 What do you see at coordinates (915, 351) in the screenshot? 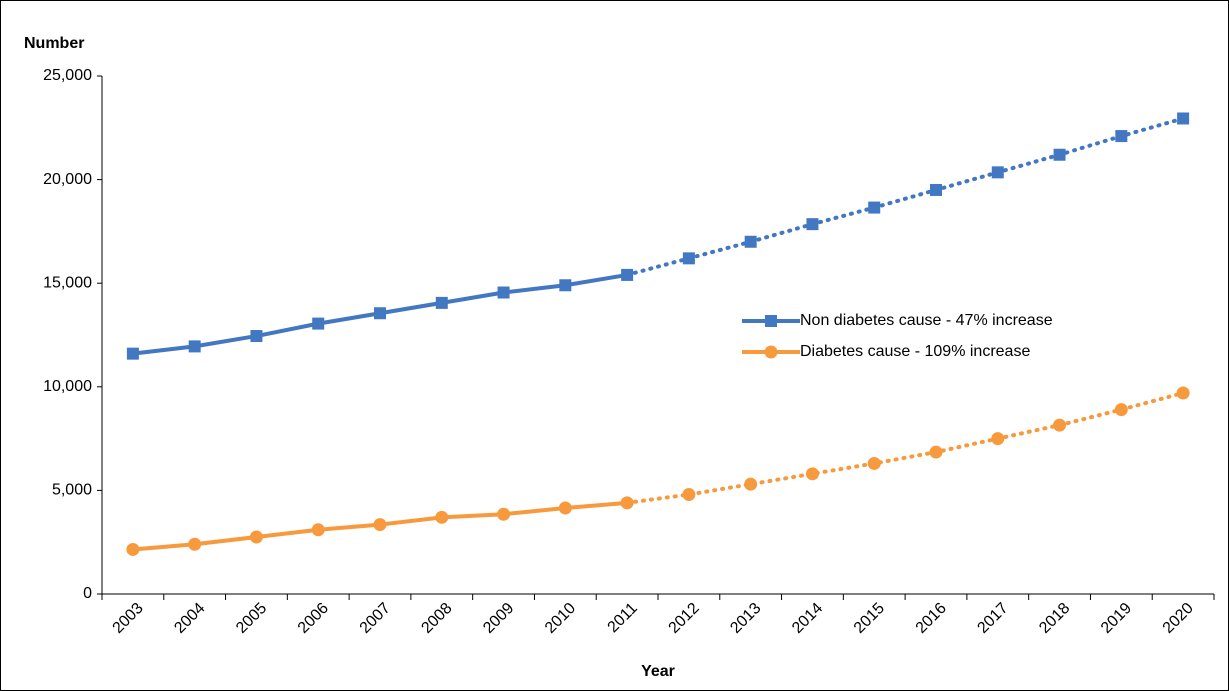
I see `legend-label: Diabetes cause - 109% increase` at bounding box center [915, 351].